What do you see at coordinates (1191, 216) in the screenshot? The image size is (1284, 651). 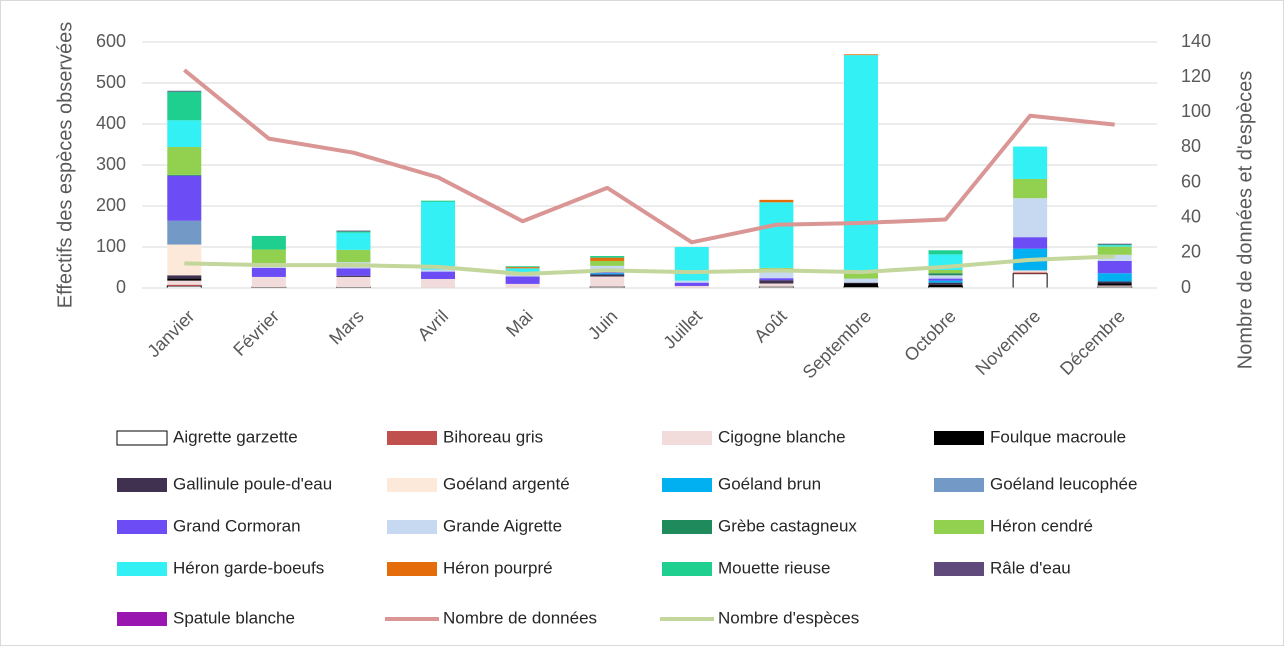 I see `y2-tick-label: 40` at bounding box center [1191, 216].